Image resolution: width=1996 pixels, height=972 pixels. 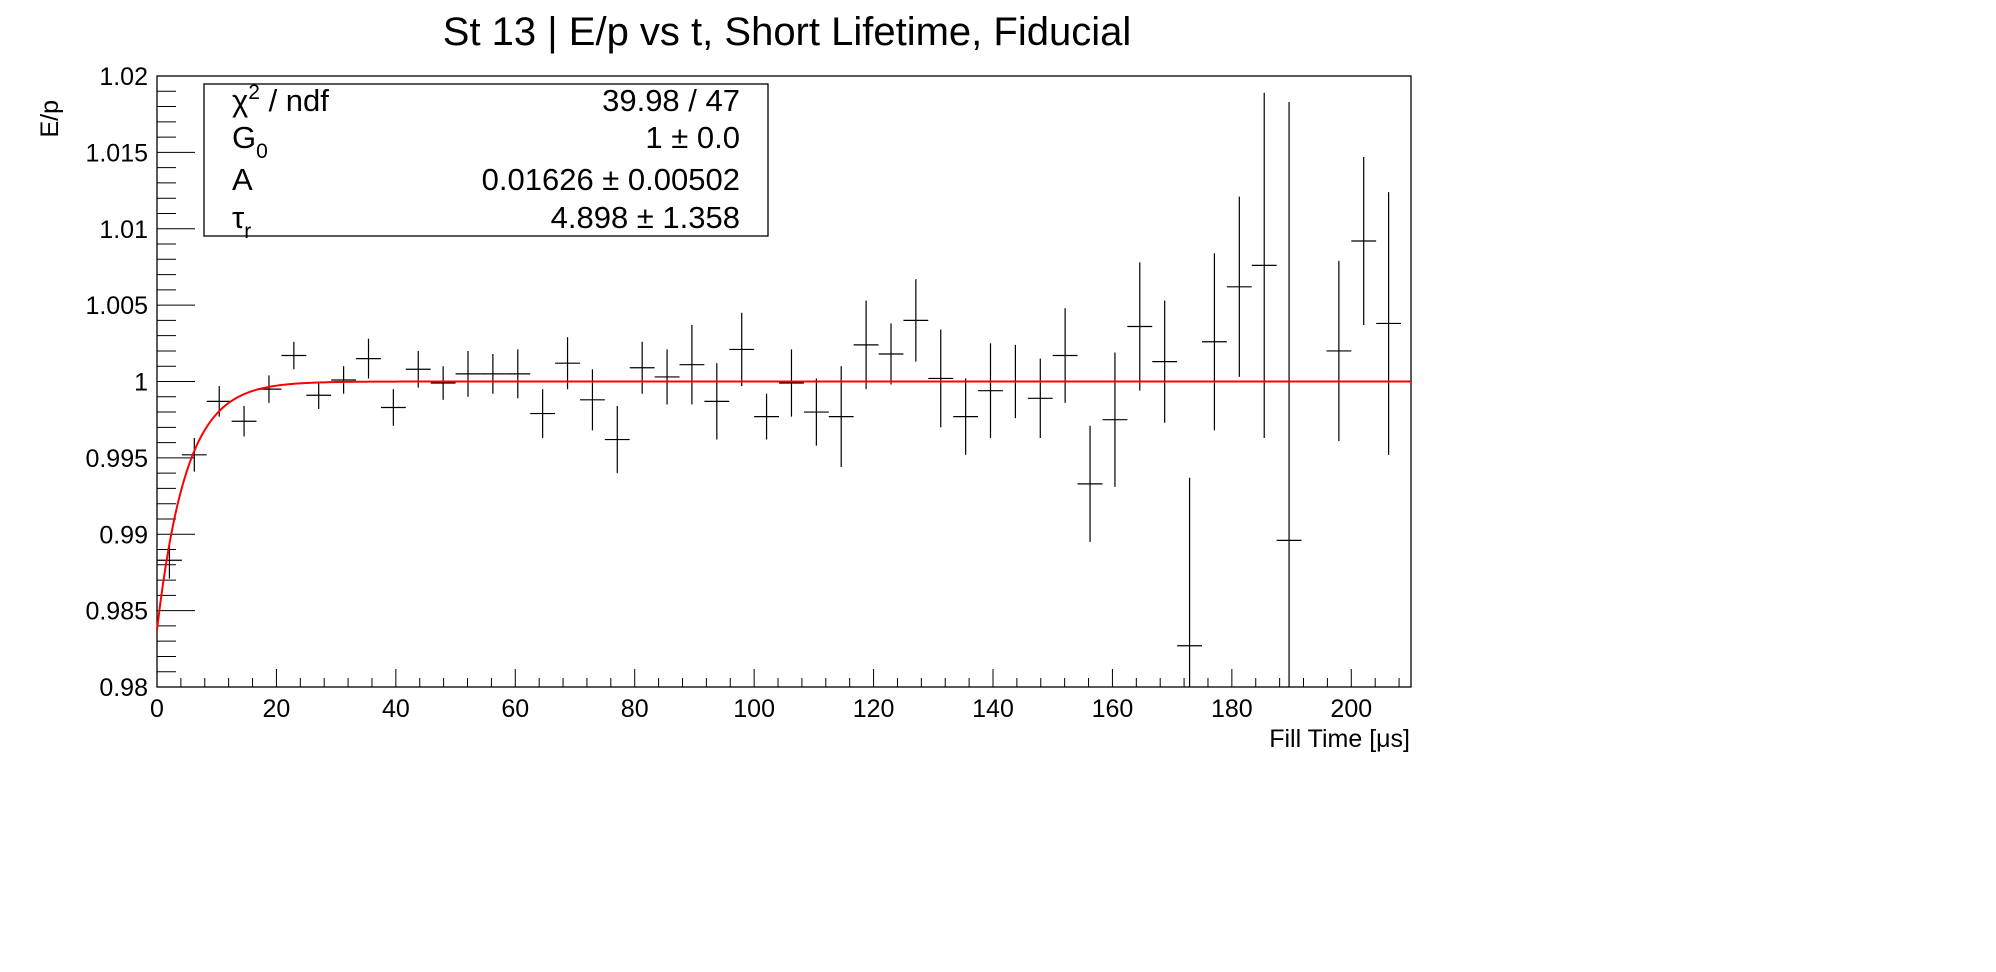 I want to click on x-tick-label: 60, so click(x=515, y=709).